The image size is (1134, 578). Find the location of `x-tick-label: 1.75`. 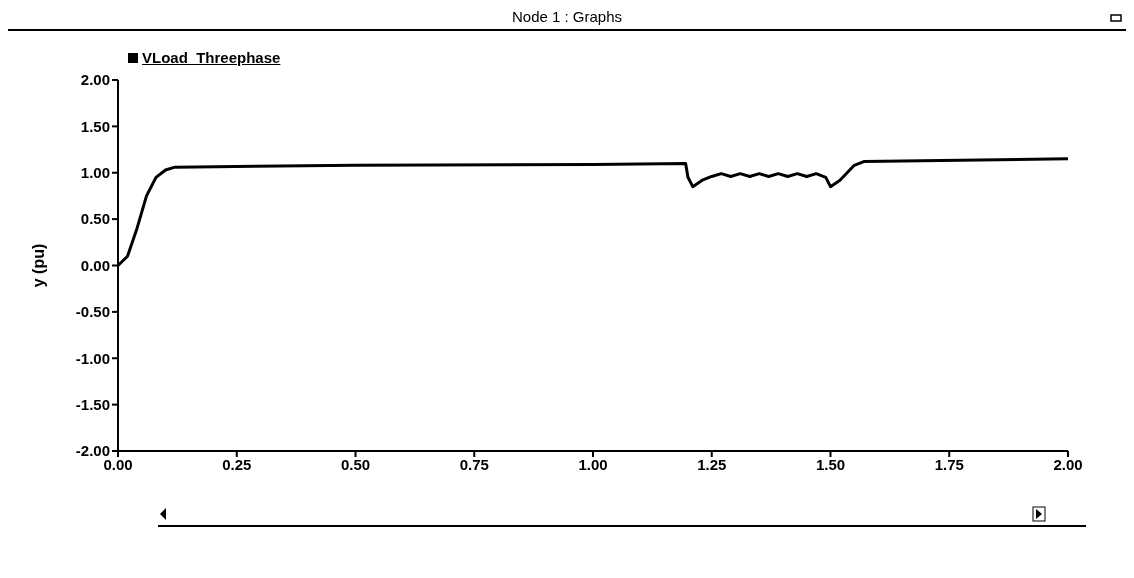

x-tick-label: 1.75 is located at coordinates (949, 464).